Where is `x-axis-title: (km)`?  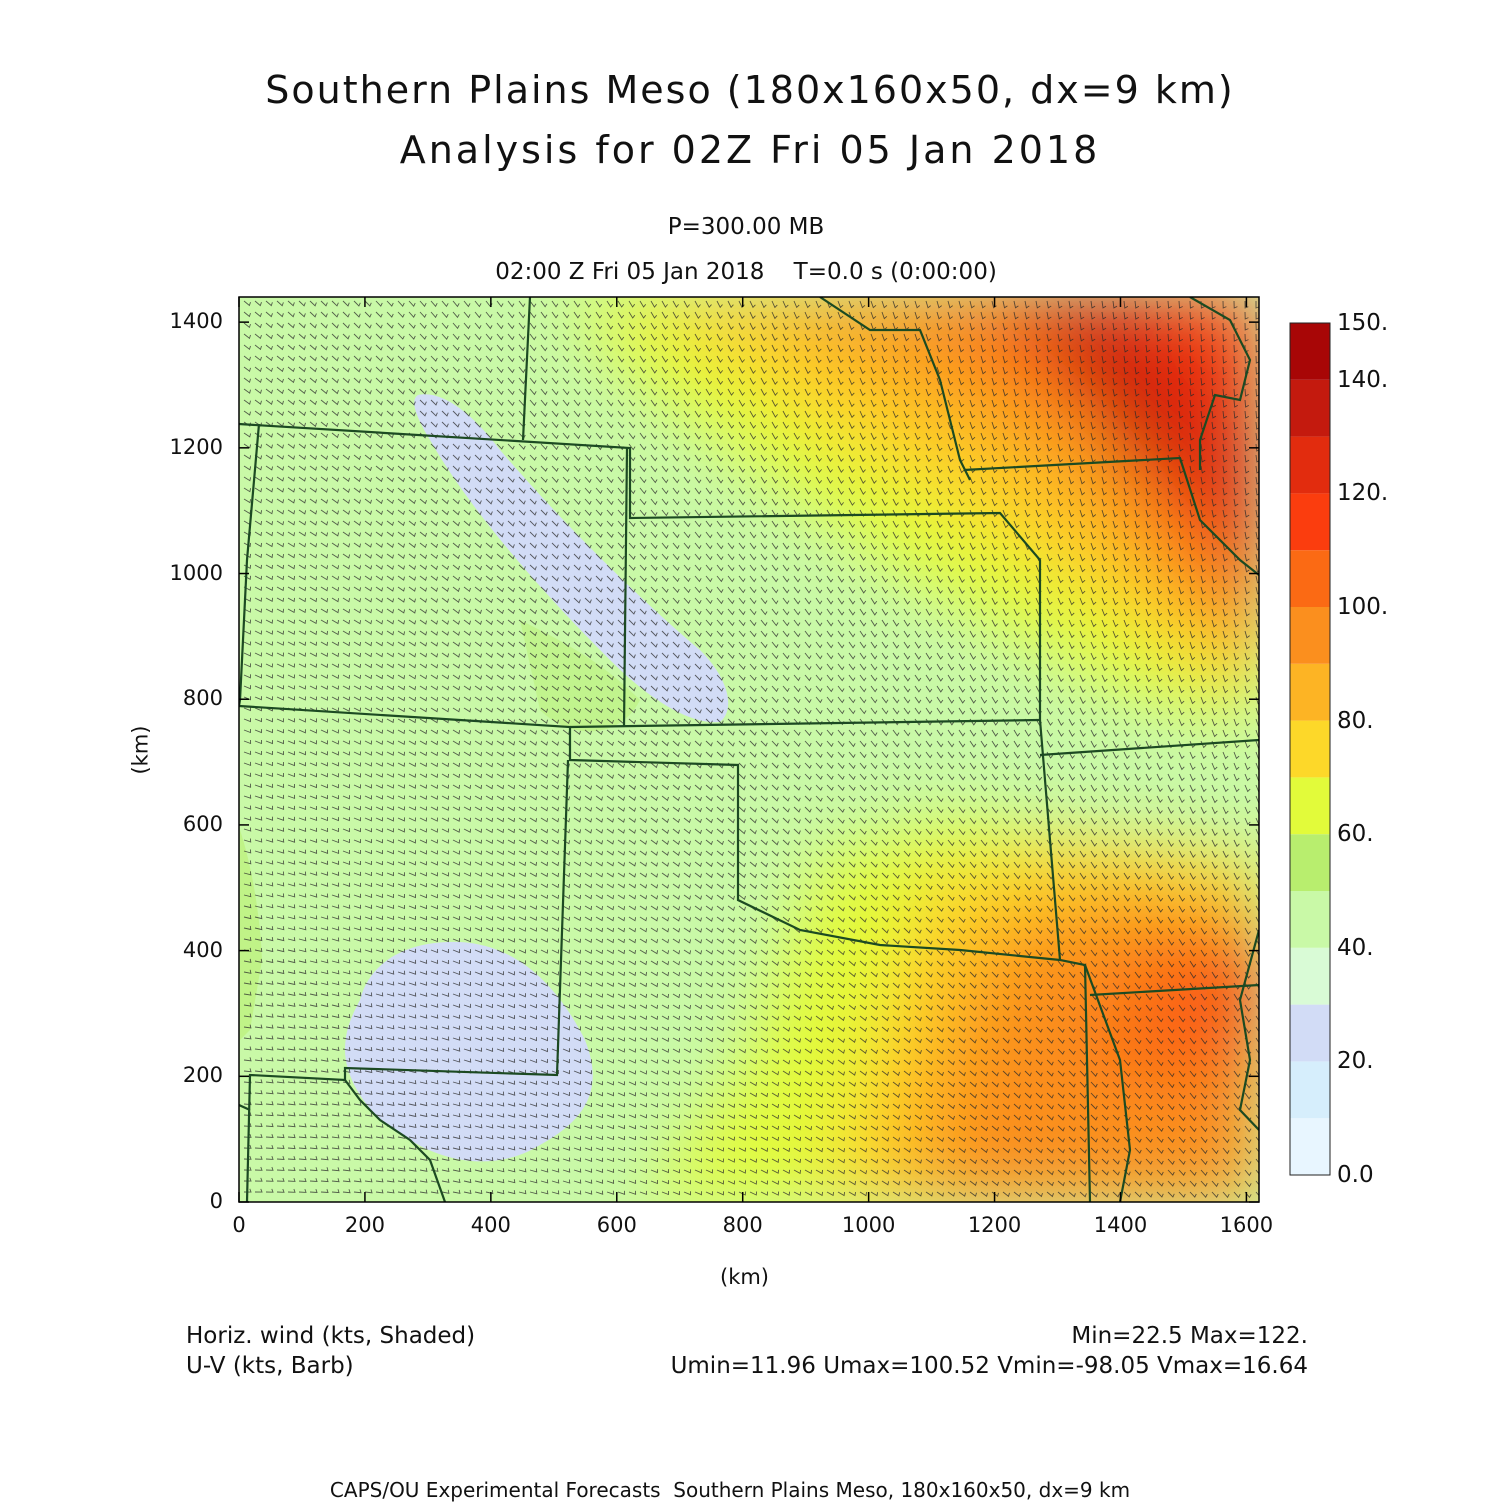
x-axis-title: (km) is located at coordinates (745, 1277).